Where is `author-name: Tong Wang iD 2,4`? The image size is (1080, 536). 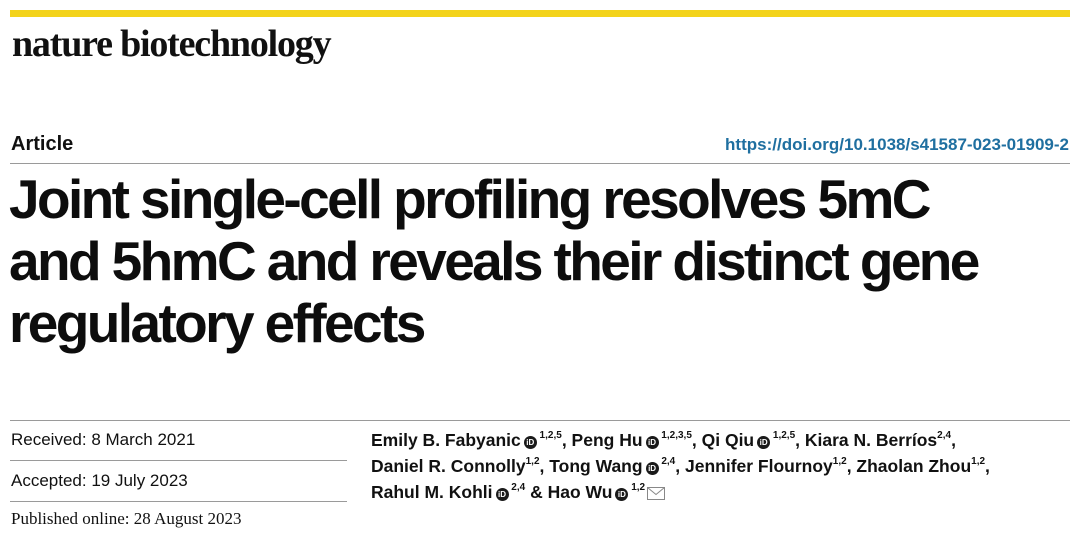
author-name: Tong Wang iD 2,4 is located at coordinates (612, 466).